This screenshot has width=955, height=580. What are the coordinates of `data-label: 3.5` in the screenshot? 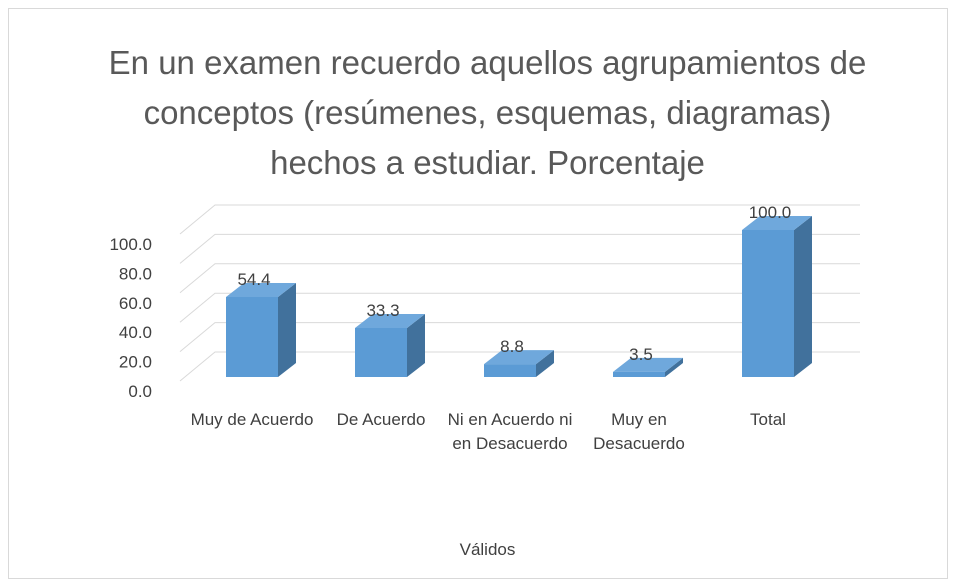 It's located at (641, 354).